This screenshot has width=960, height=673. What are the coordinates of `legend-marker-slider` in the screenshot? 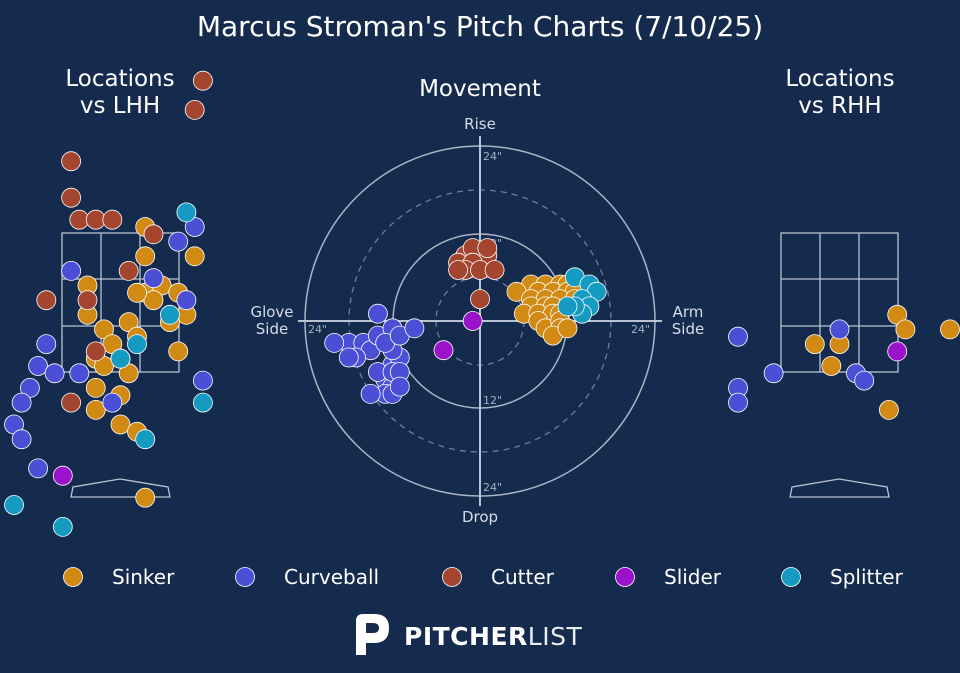 It's located at (625, 577).